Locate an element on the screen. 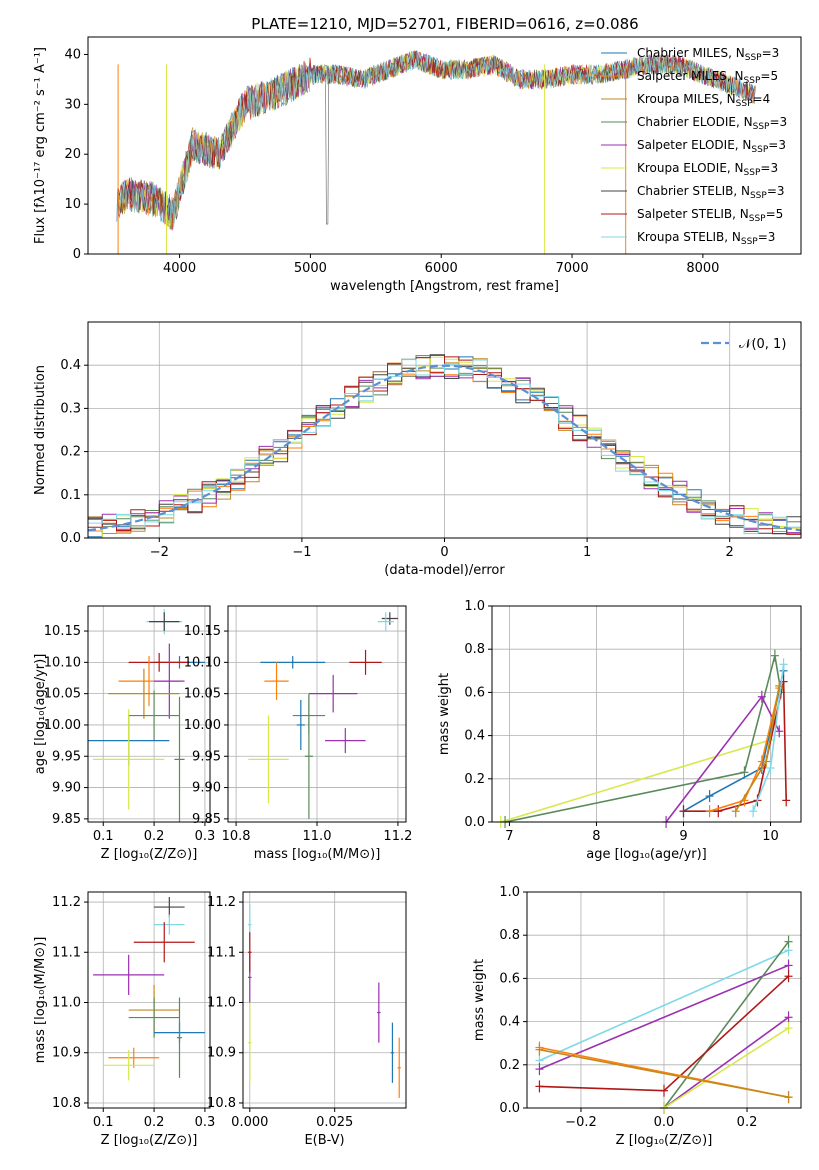 The image size is (819, 1170). spectrum-line is located at coordinates (436, 138).